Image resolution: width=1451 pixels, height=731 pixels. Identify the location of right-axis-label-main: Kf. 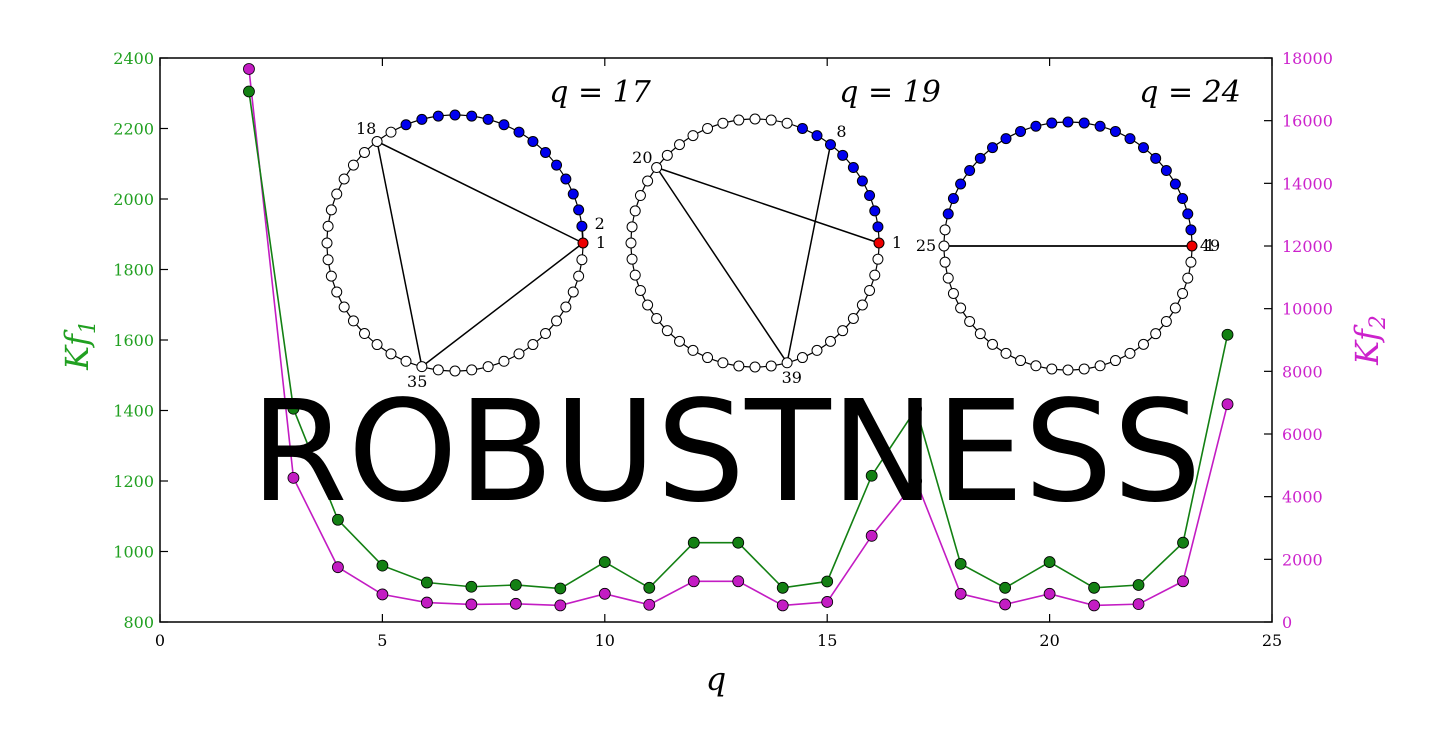
(1367, 345).